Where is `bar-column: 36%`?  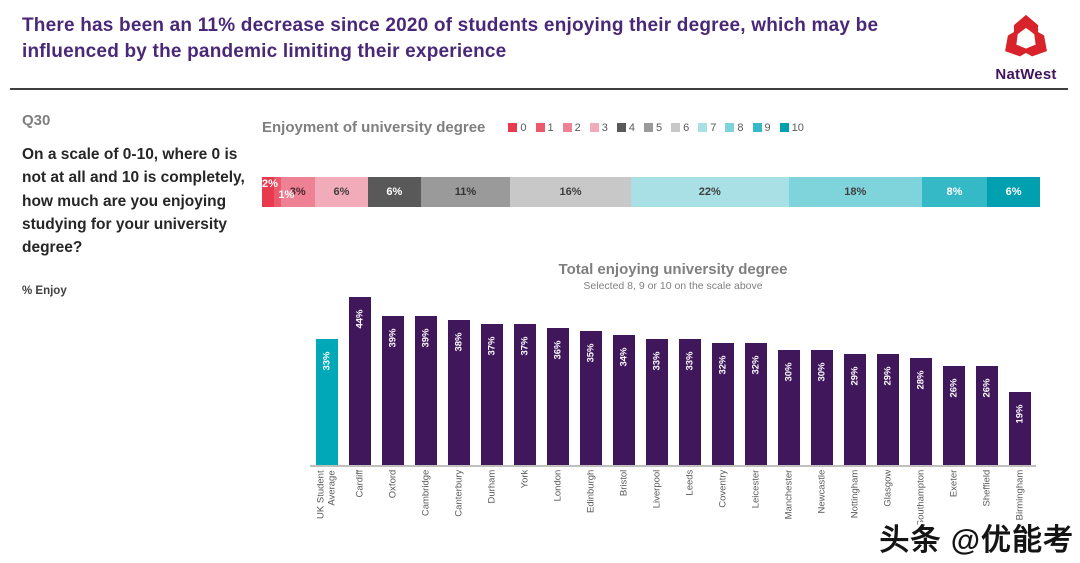
bar-column: 36% is located at coordinates (557, 396).